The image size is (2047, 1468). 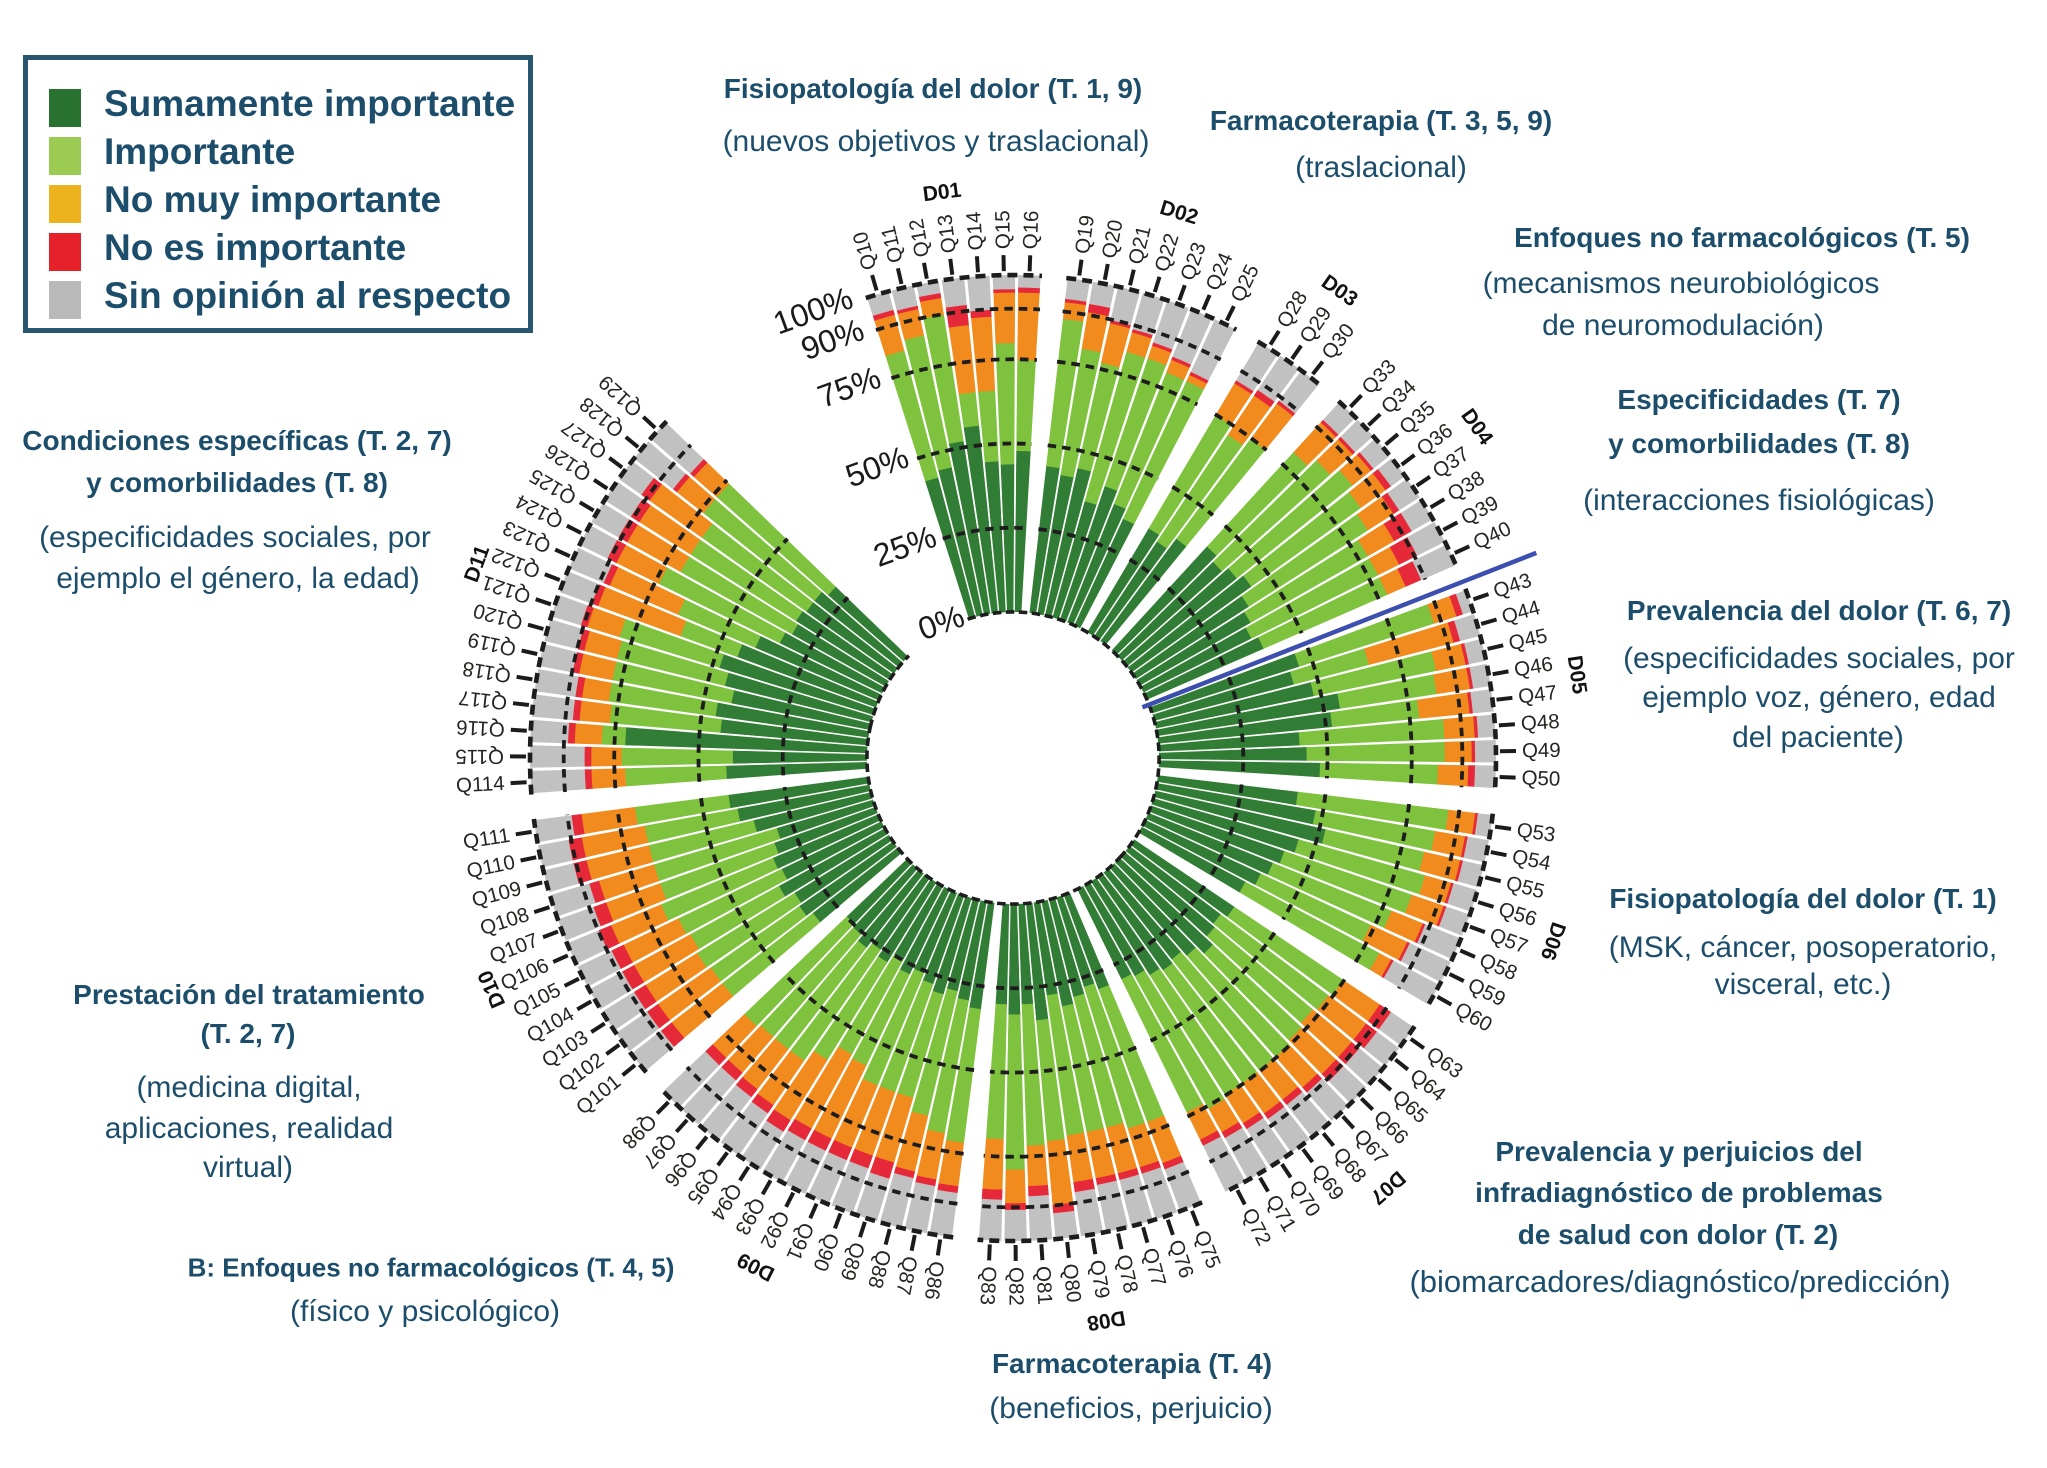 What do you see at coordinates (1015, 1286) in the screenshot?
I see `svg-text: Q82` at bounding box center [1015, 1286].